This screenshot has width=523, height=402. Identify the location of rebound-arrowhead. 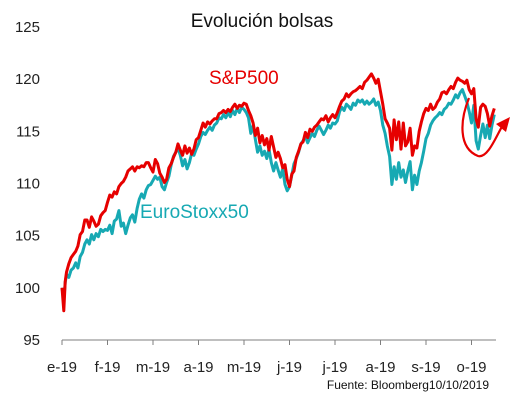
(503, 124).